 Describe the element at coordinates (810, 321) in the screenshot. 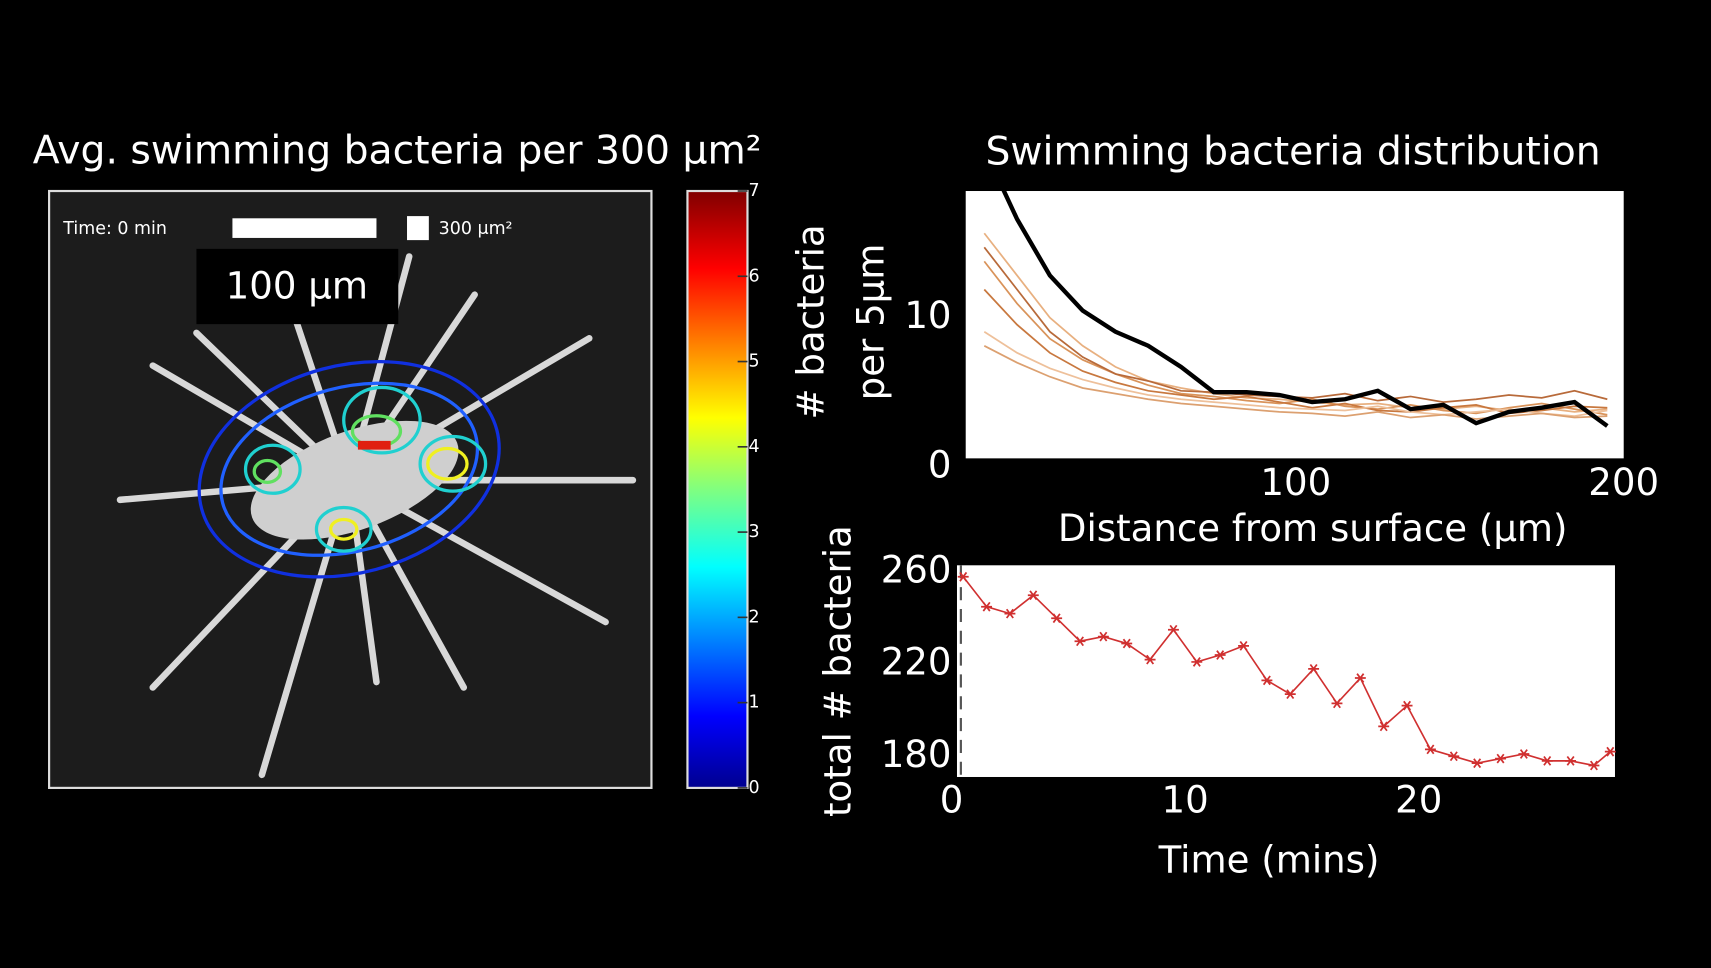

I see `y-axis-label: # bacteria` at that location.